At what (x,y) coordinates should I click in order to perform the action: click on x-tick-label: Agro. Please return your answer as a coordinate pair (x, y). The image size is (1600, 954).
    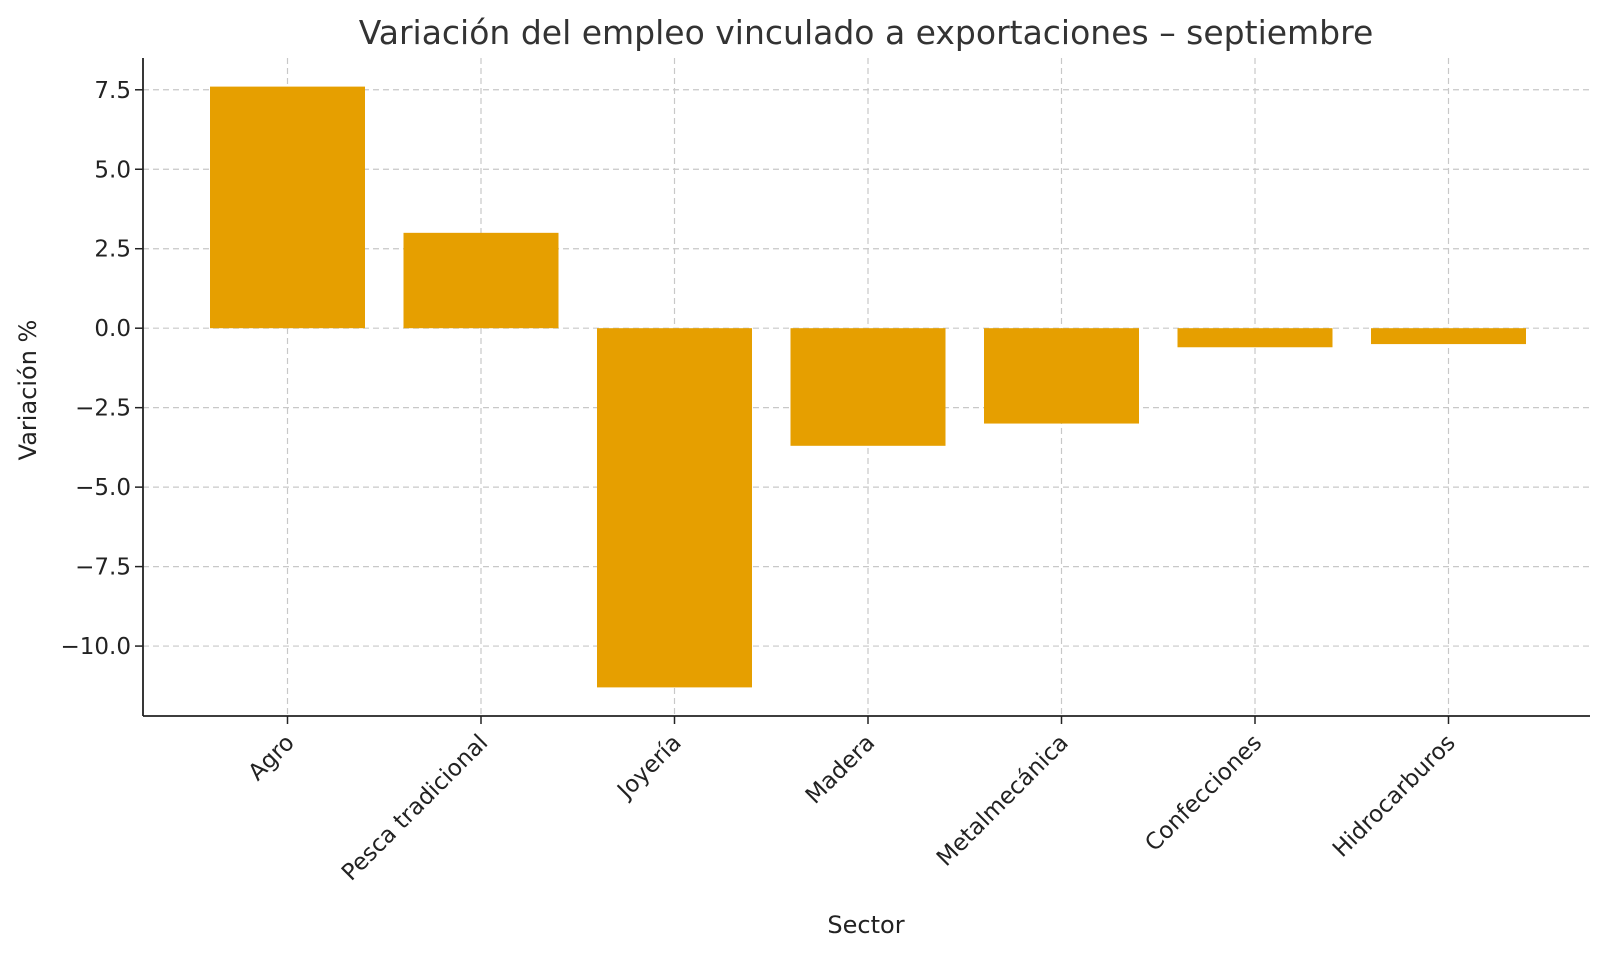
    Looking at the image, I should click on (272, 758).